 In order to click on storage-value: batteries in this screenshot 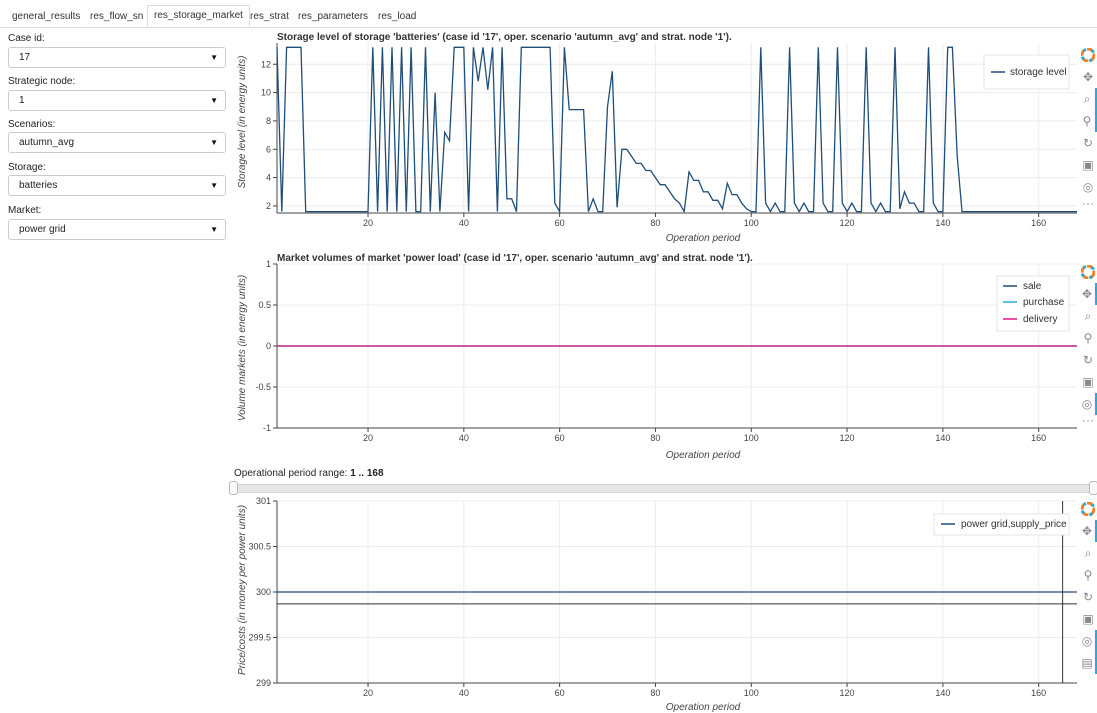, I will do `click(38, 185)`.